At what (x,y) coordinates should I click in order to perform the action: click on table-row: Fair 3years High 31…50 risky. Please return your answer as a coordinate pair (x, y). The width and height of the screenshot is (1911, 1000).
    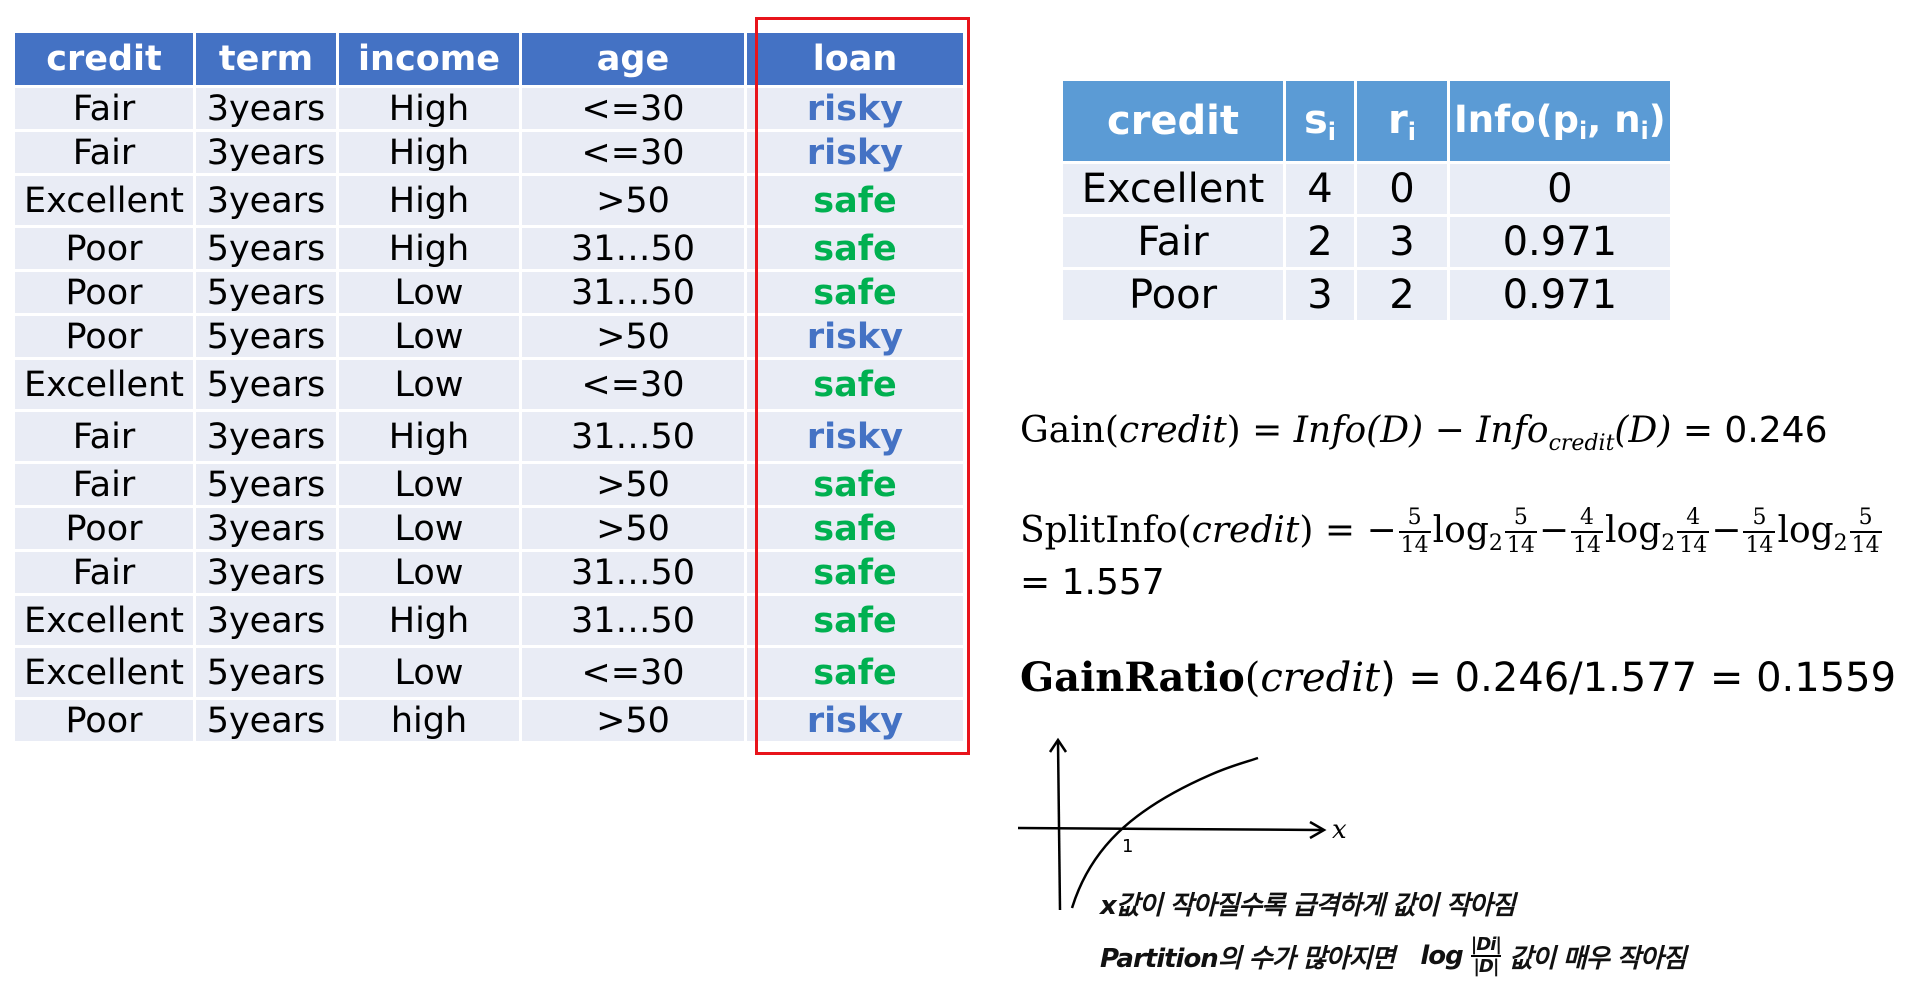
    Looking at the image, I should click on (489, 436).